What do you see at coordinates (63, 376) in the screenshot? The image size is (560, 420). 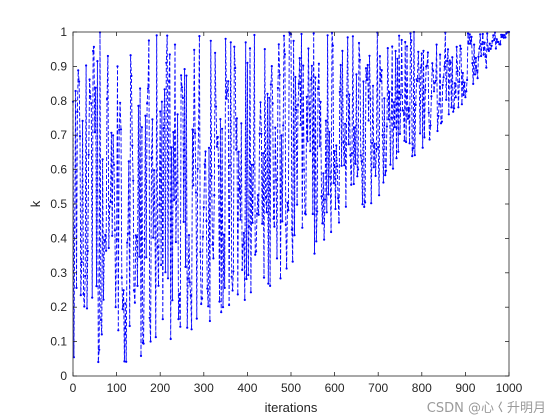 I see `y-tick-label: 0` at bounding box center [63, 376].